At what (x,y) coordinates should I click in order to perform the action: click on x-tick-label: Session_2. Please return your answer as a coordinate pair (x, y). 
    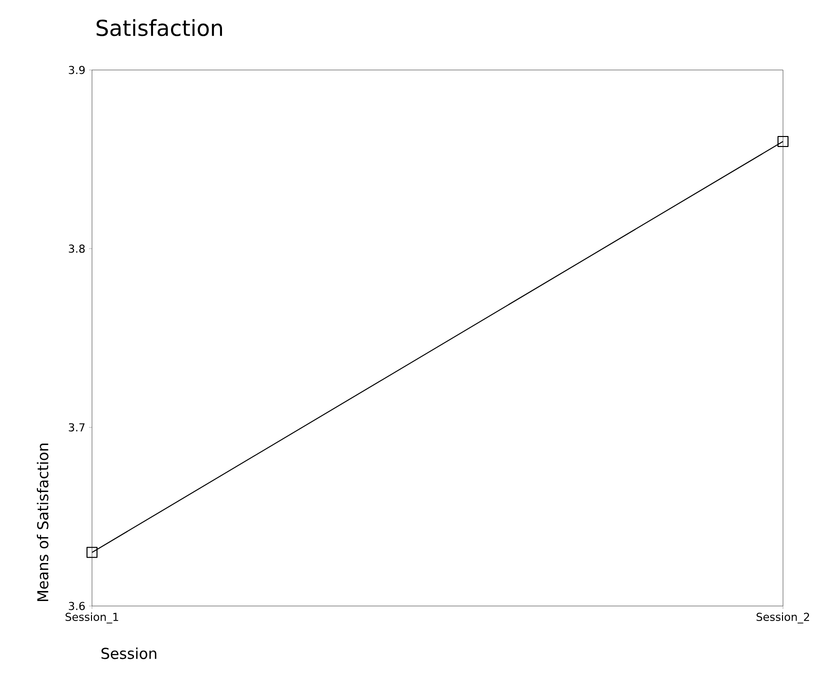
    Looking at the image, I should click on (783, 618).